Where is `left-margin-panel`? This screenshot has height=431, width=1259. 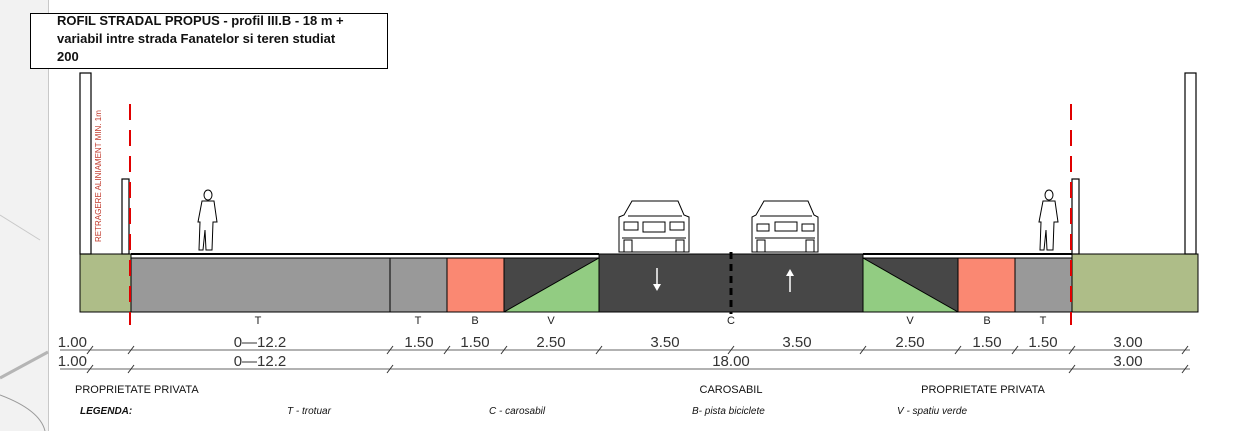 left-margin-panel is located at coordinates (24, 215).